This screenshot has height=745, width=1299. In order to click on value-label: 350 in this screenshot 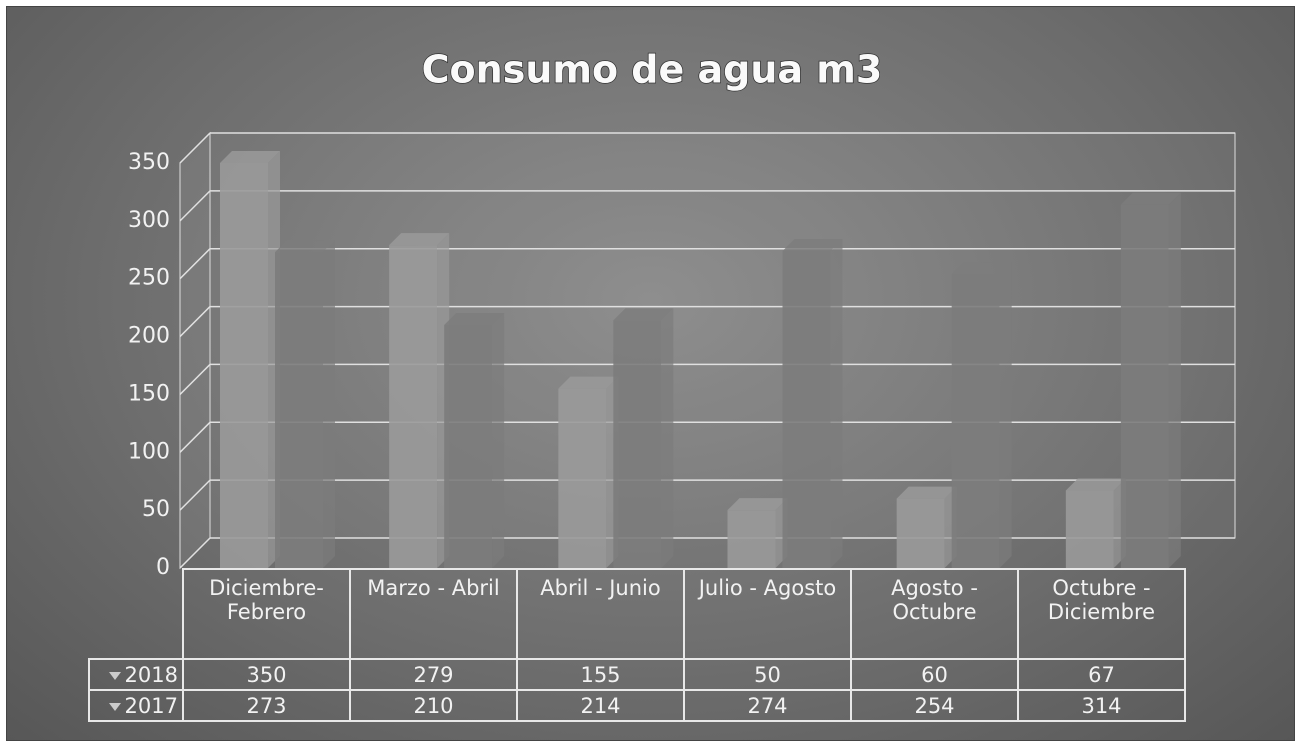, I will do `click(266, 674)`.